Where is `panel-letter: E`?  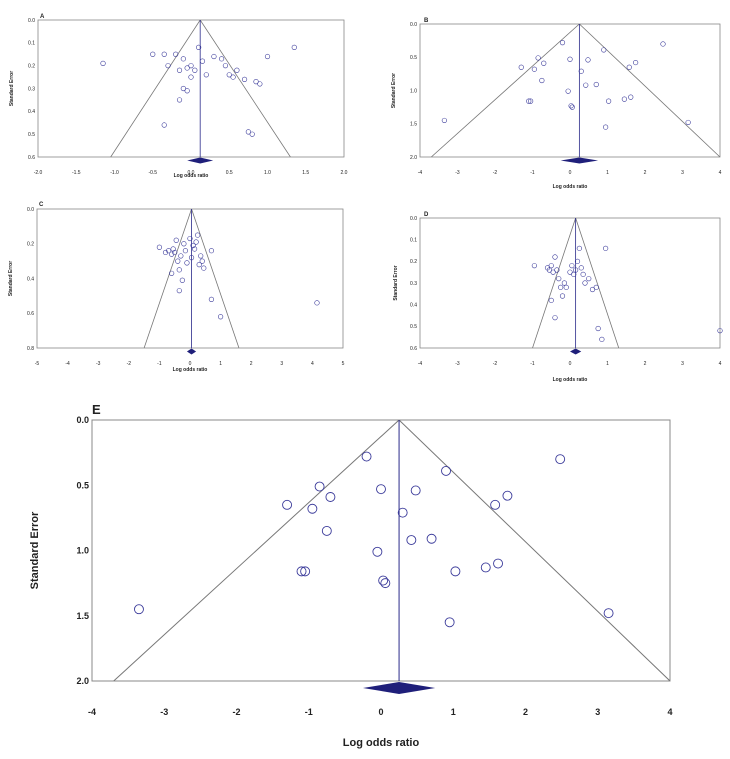 panel-letter: E is located at coordinates (96, 409).